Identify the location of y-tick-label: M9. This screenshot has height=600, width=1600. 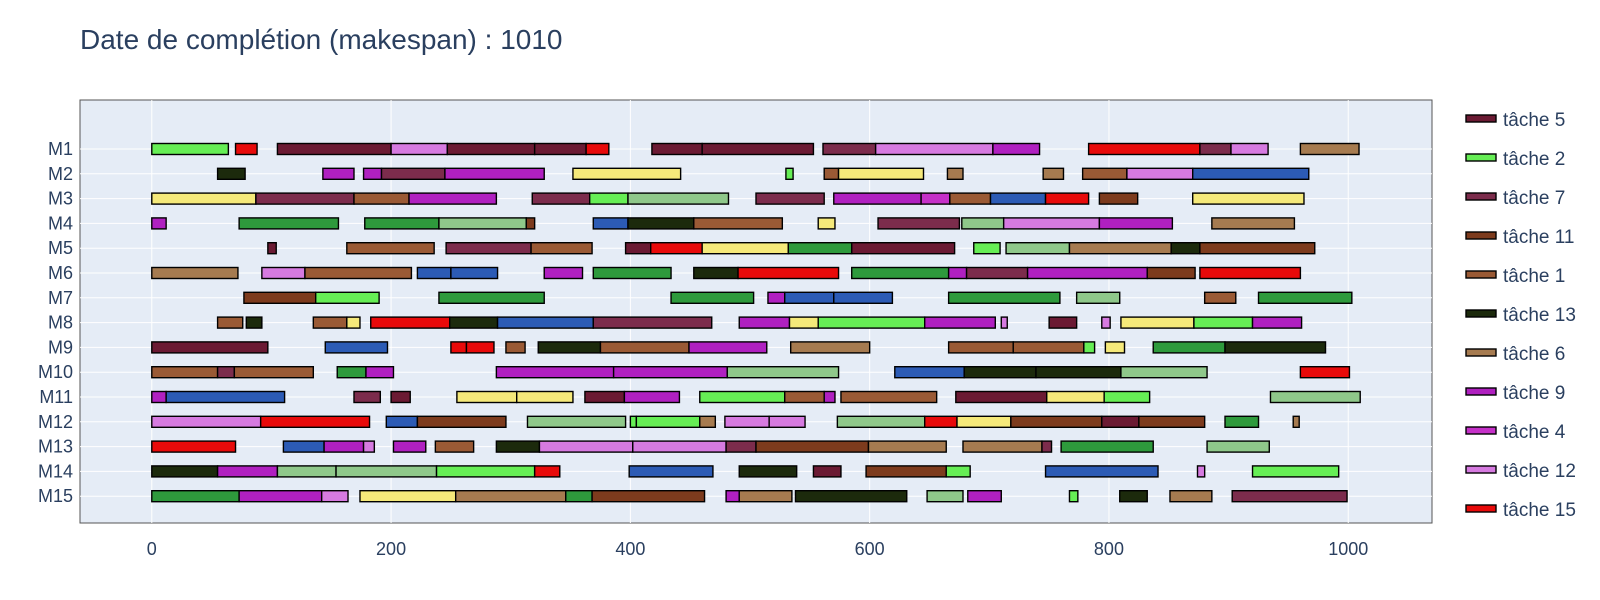
(60, 347).